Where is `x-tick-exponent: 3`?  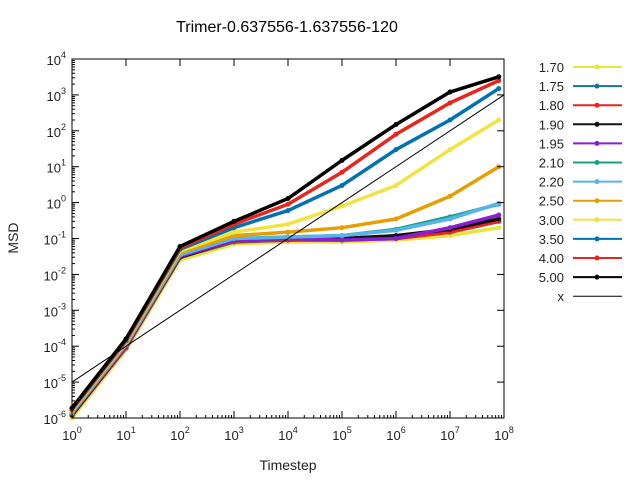
x-tick-exponent: 3 is located at coordinates (241, 430).